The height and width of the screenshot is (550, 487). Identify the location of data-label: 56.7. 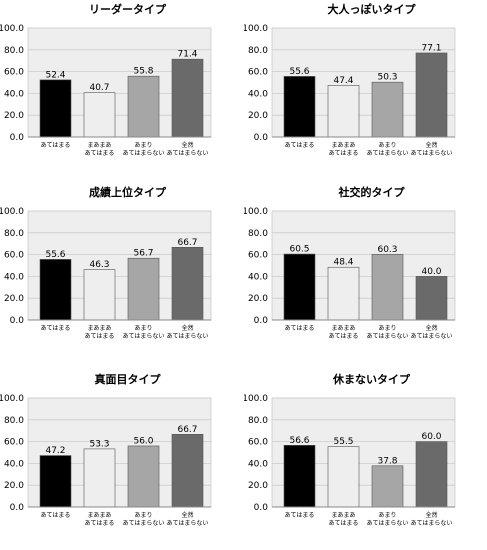
(143, 254).